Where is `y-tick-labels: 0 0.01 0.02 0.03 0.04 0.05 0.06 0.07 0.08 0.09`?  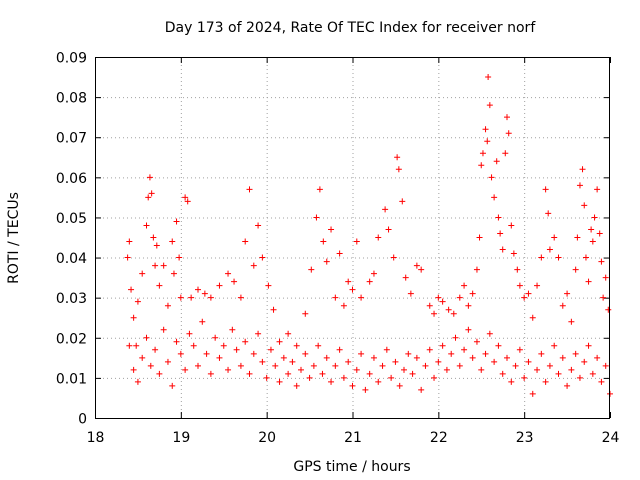 y-tick-labels: 0 0.01 0.02 0.03 0.04 0.05 0.06 0.07 0.08 0.09 is located at coordinates (71, 239).